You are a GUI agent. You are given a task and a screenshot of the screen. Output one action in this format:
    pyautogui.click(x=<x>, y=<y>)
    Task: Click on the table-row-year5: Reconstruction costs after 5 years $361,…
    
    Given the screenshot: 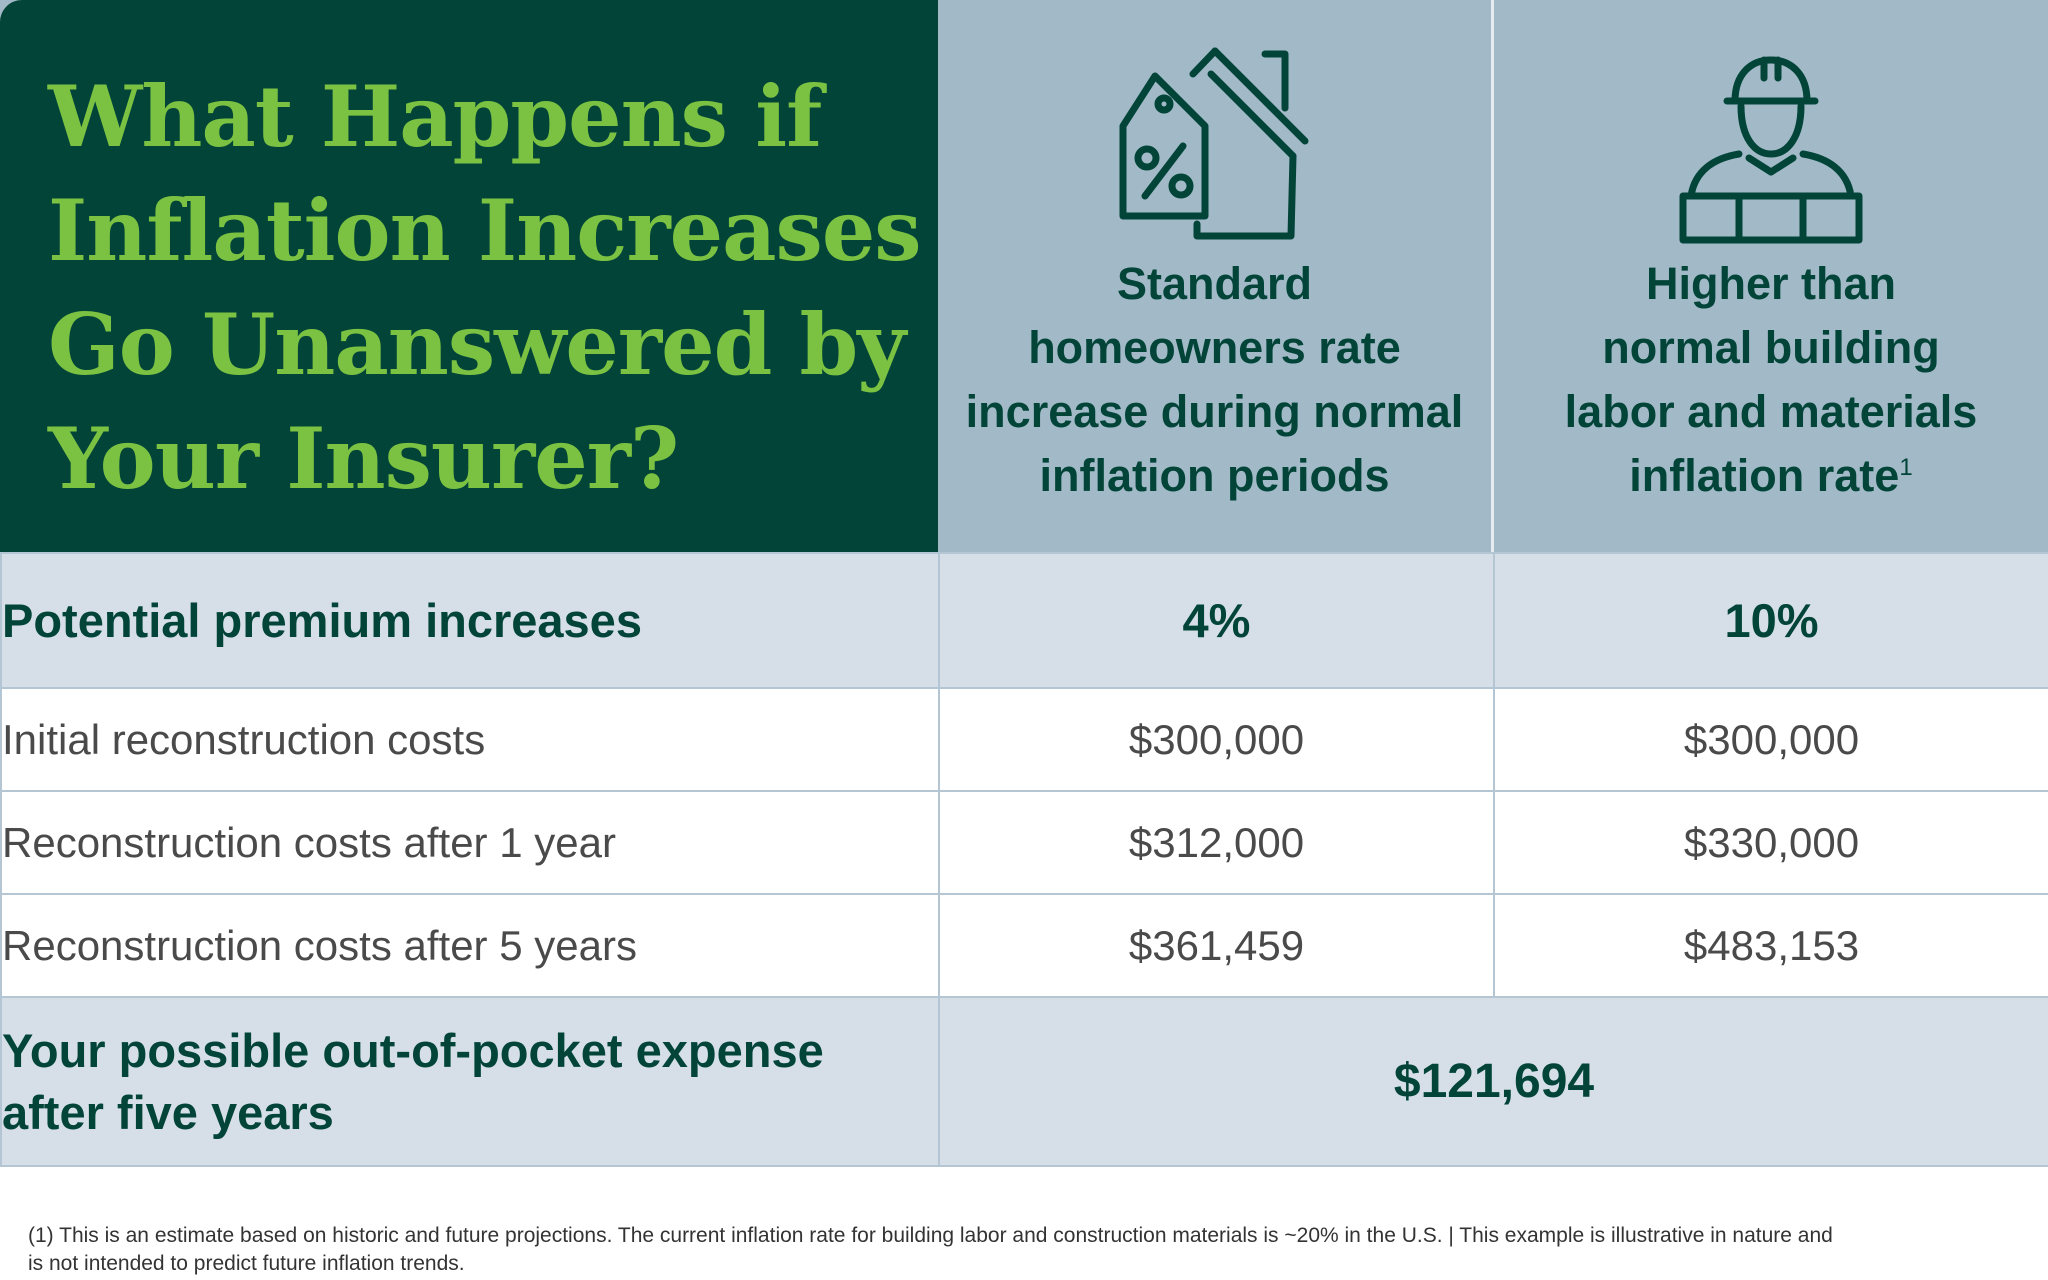 What is the action you would take?
    pyautogui.click(x=1024, y=945)
    